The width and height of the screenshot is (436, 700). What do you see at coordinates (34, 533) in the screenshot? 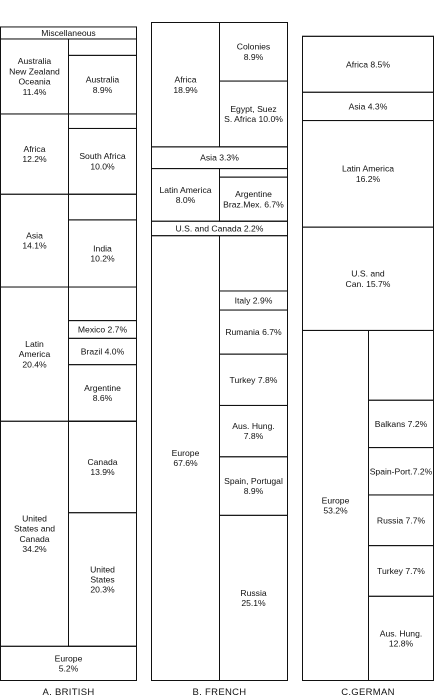
I see `segment-label: United States and Canada 34.2%` at bounding box center [34, 533].